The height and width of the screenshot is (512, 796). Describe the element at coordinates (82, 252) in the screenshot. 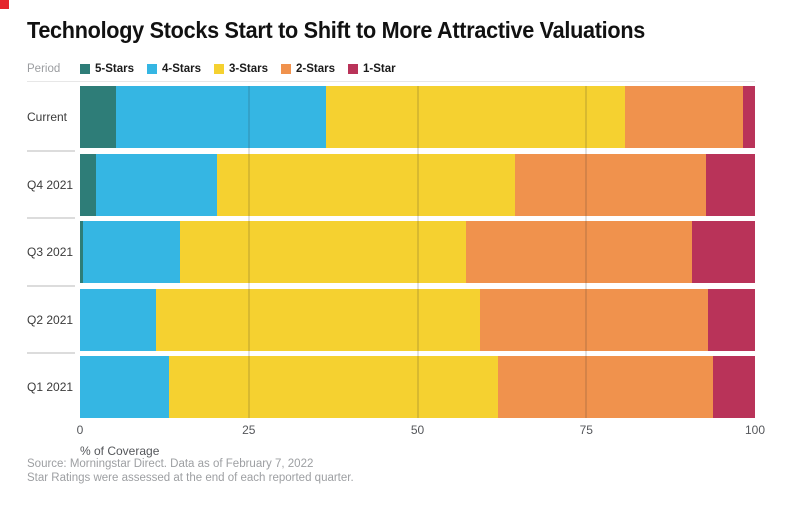

I see `segment-5-stars-q3-2021` at that location.